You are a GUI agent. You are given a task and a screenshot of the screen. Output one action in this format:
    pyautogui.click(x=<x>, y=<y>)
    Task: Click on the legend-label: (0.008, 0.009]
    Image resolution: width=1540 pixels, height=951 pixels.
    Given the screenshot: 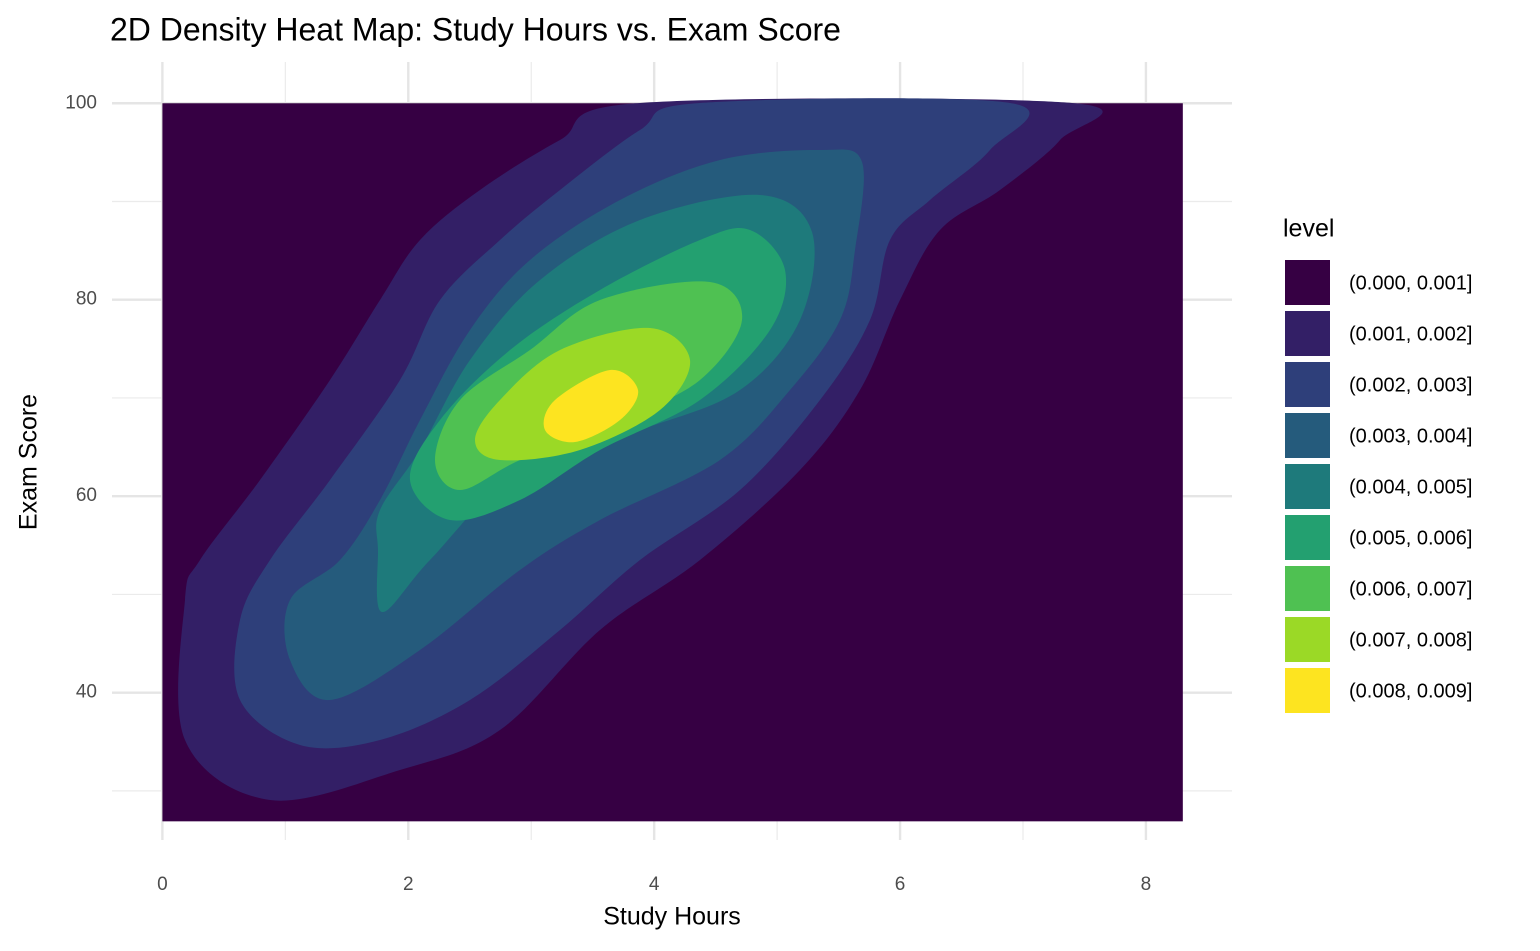 What is the action you would take?
    pyautogui.click(x=1410, y=691)
    